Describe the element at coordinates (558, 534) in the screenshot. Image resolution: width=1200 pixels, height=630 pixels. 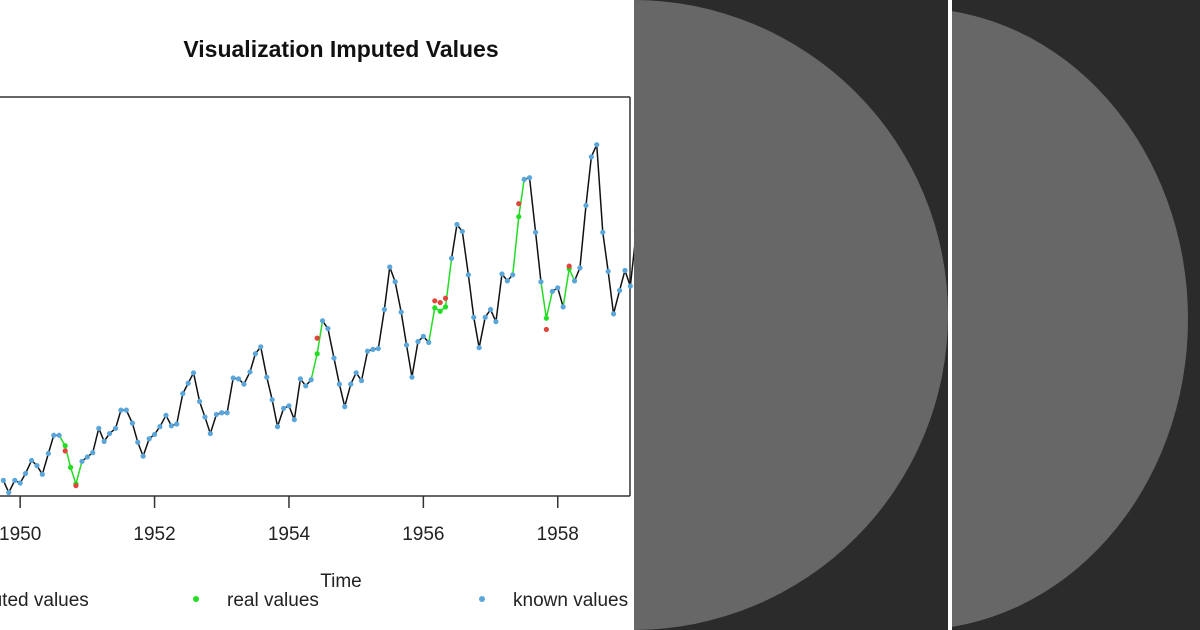
I see `x-tick-label: 1958` at that location.